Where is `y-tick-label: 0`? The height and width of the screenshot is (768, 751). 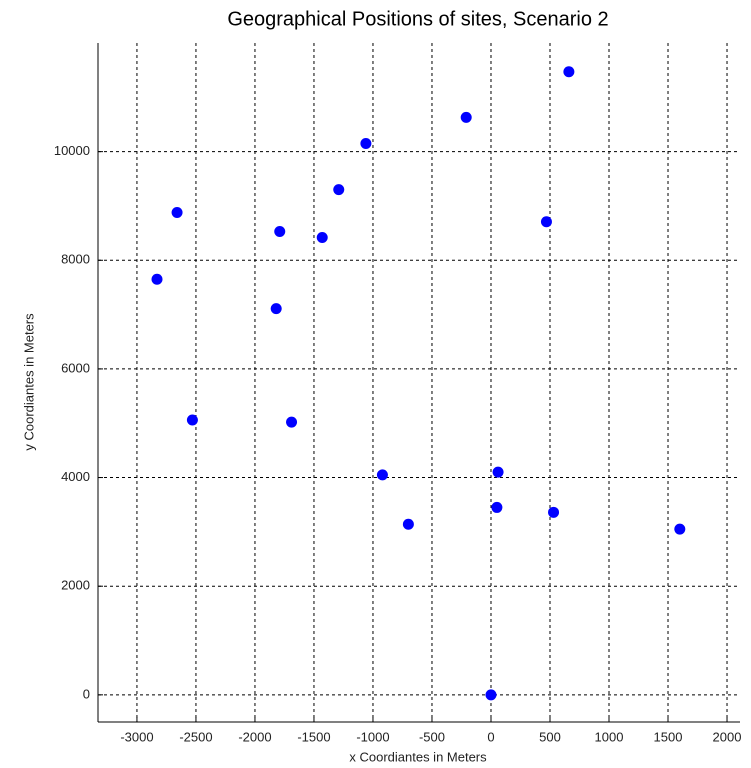 y-tick-label: 0 is located at coordinates (86, 693).